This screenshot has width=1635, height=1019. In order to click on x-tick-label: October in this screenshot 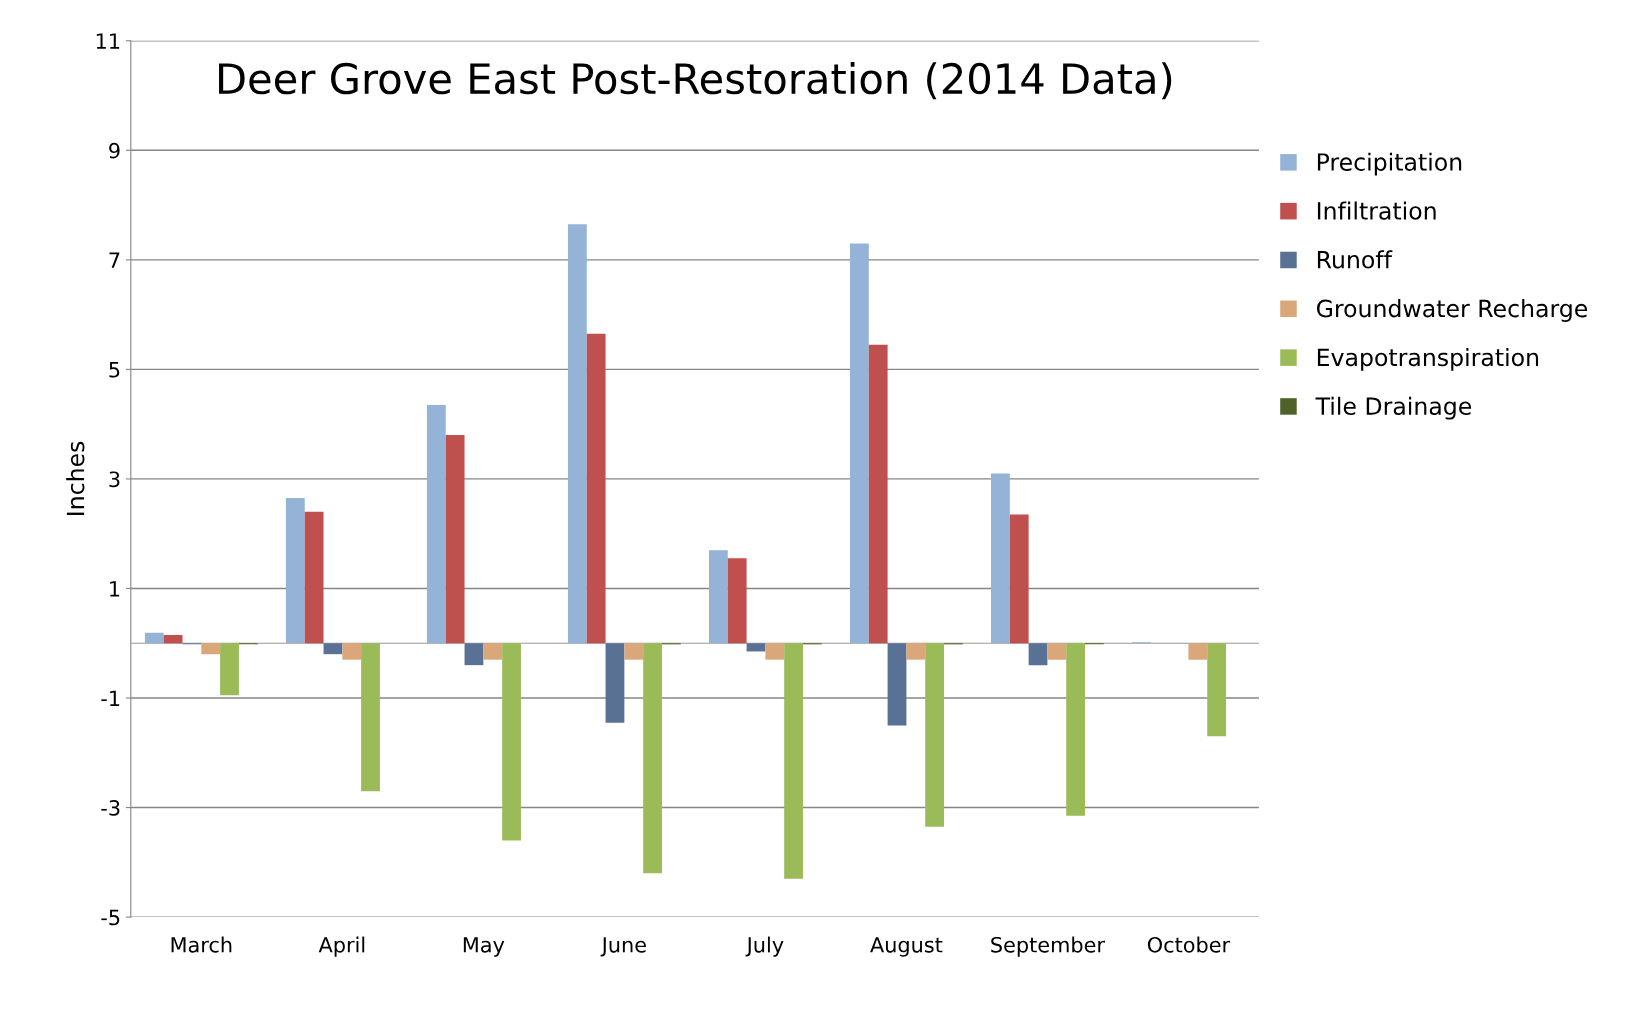, I will do `click(1189, 944)`.